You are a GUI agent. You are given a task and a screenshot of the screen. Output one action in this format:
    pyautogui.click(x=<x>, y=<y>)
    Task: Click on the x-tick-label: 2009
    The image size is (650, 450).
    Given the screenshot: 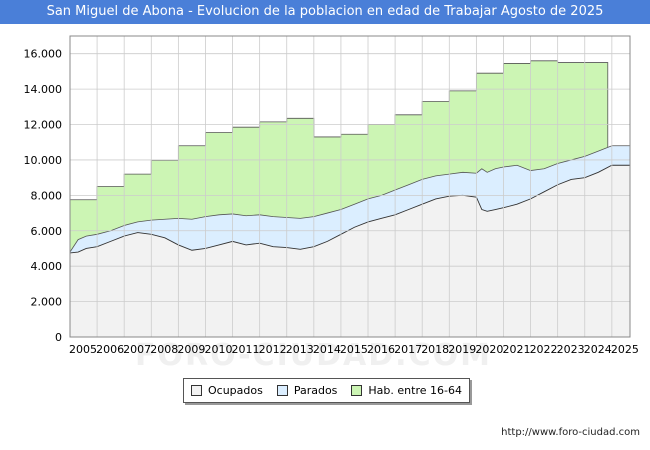 What is the action you would take?
    pyautogui.click(x=191, y=349)
    